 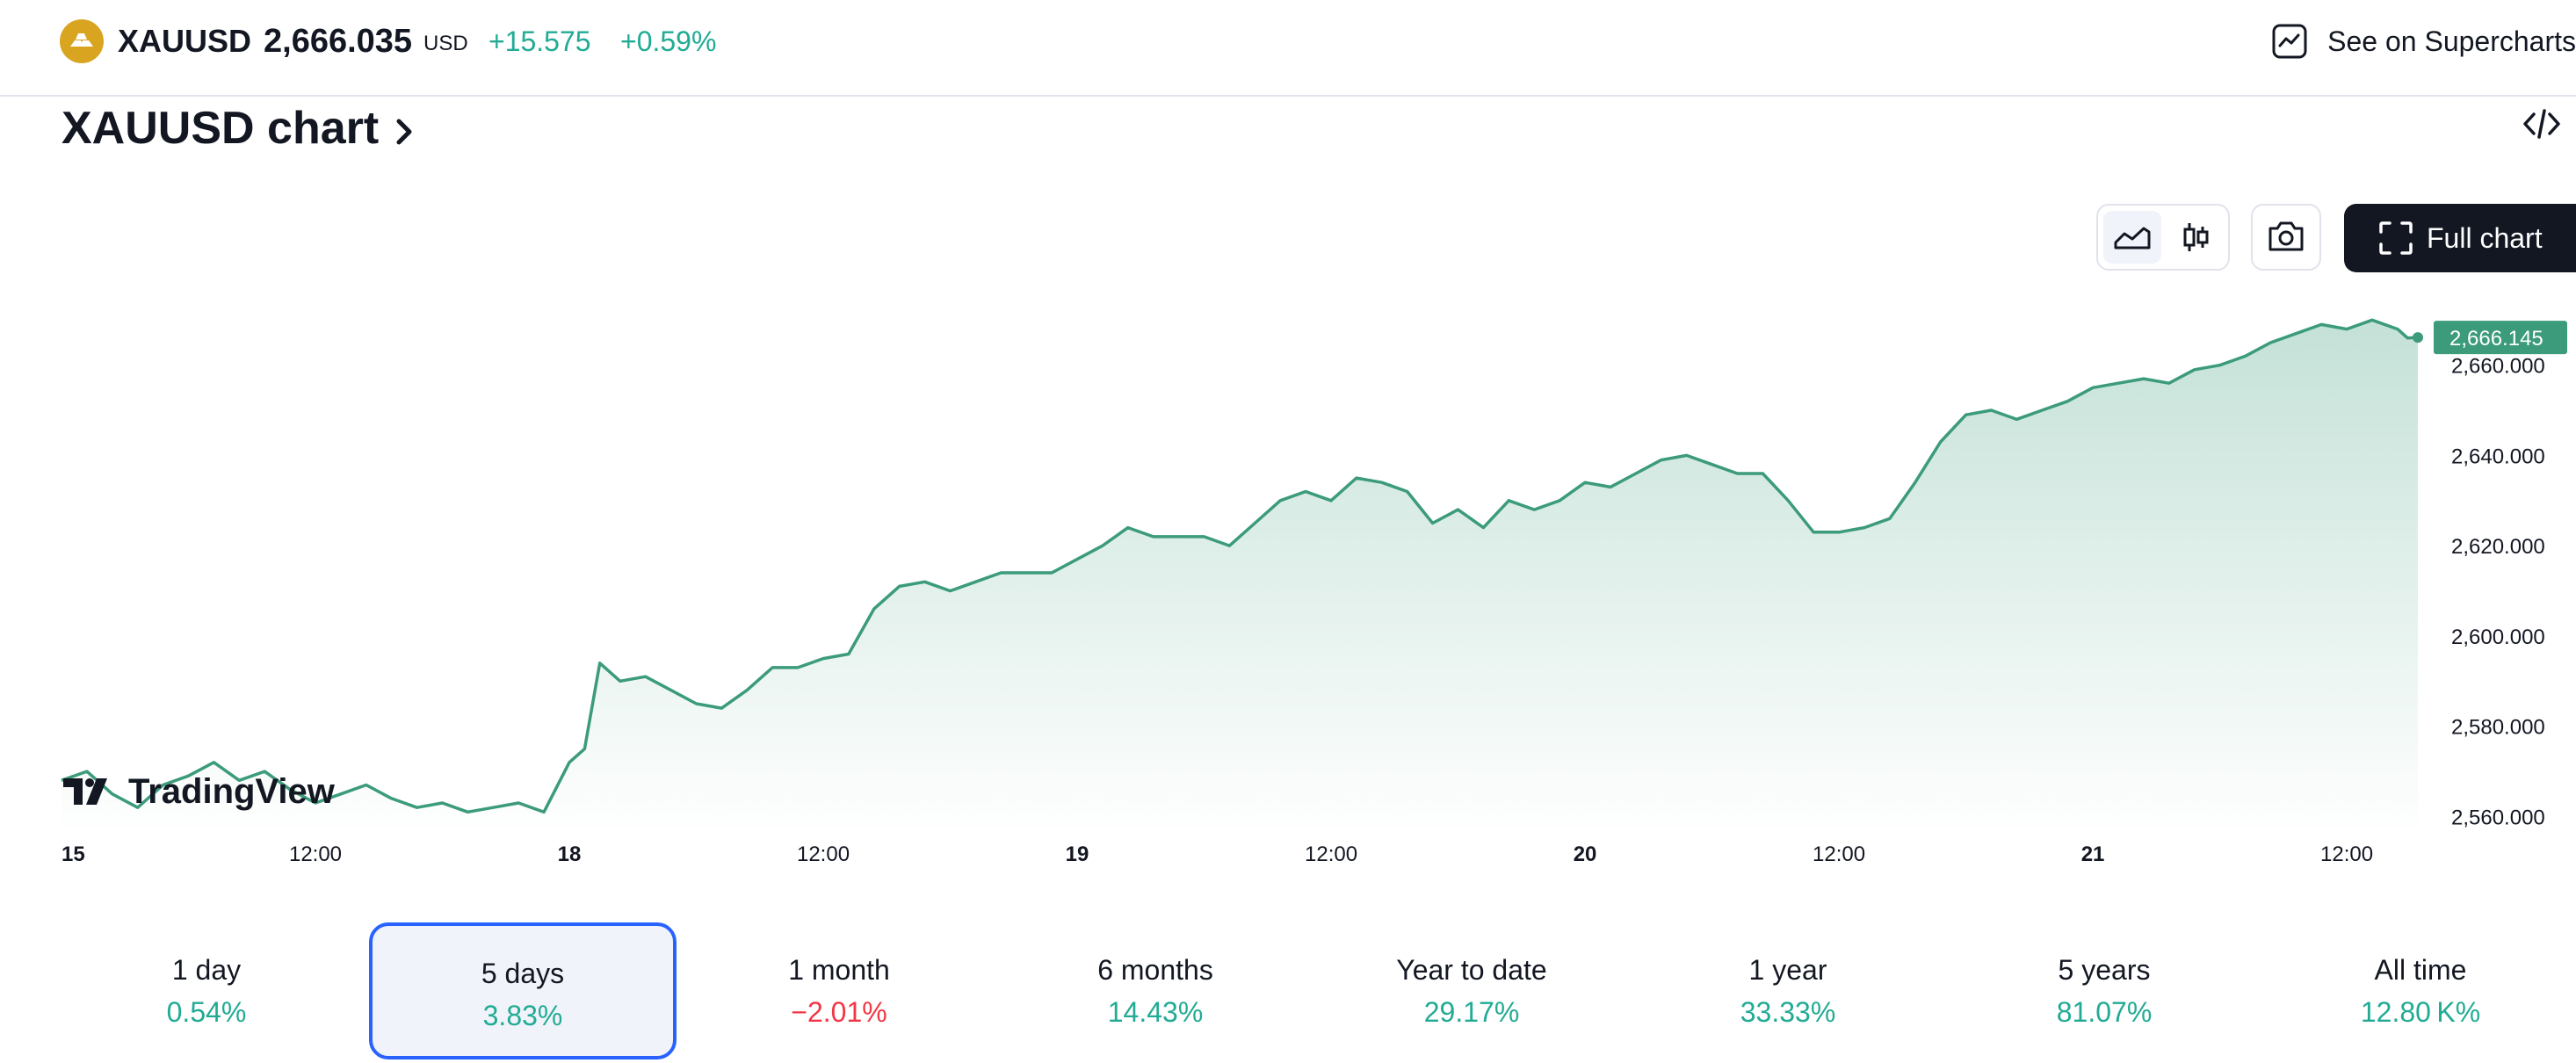 What do you see at coordinates (85, 791) in the screenshot?
I see `tradingview-logo-icon` at bounding box center [85, 791].